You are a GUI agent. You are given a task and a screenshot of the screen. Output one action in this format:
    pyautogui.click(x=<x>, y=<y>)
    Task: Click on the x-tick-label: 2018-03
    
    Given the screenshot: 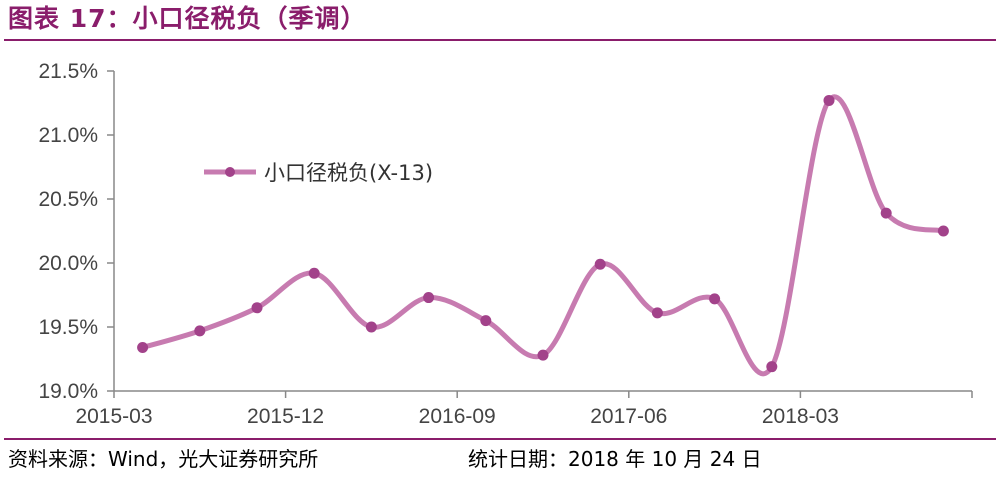 What is the action you would take?
    pyautogui.click(x=800, y=416)
    